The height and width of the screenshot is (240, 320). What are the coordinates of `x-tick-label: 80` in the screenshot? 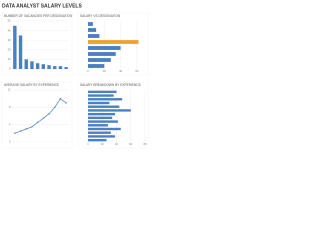 It's located at (145, 144).